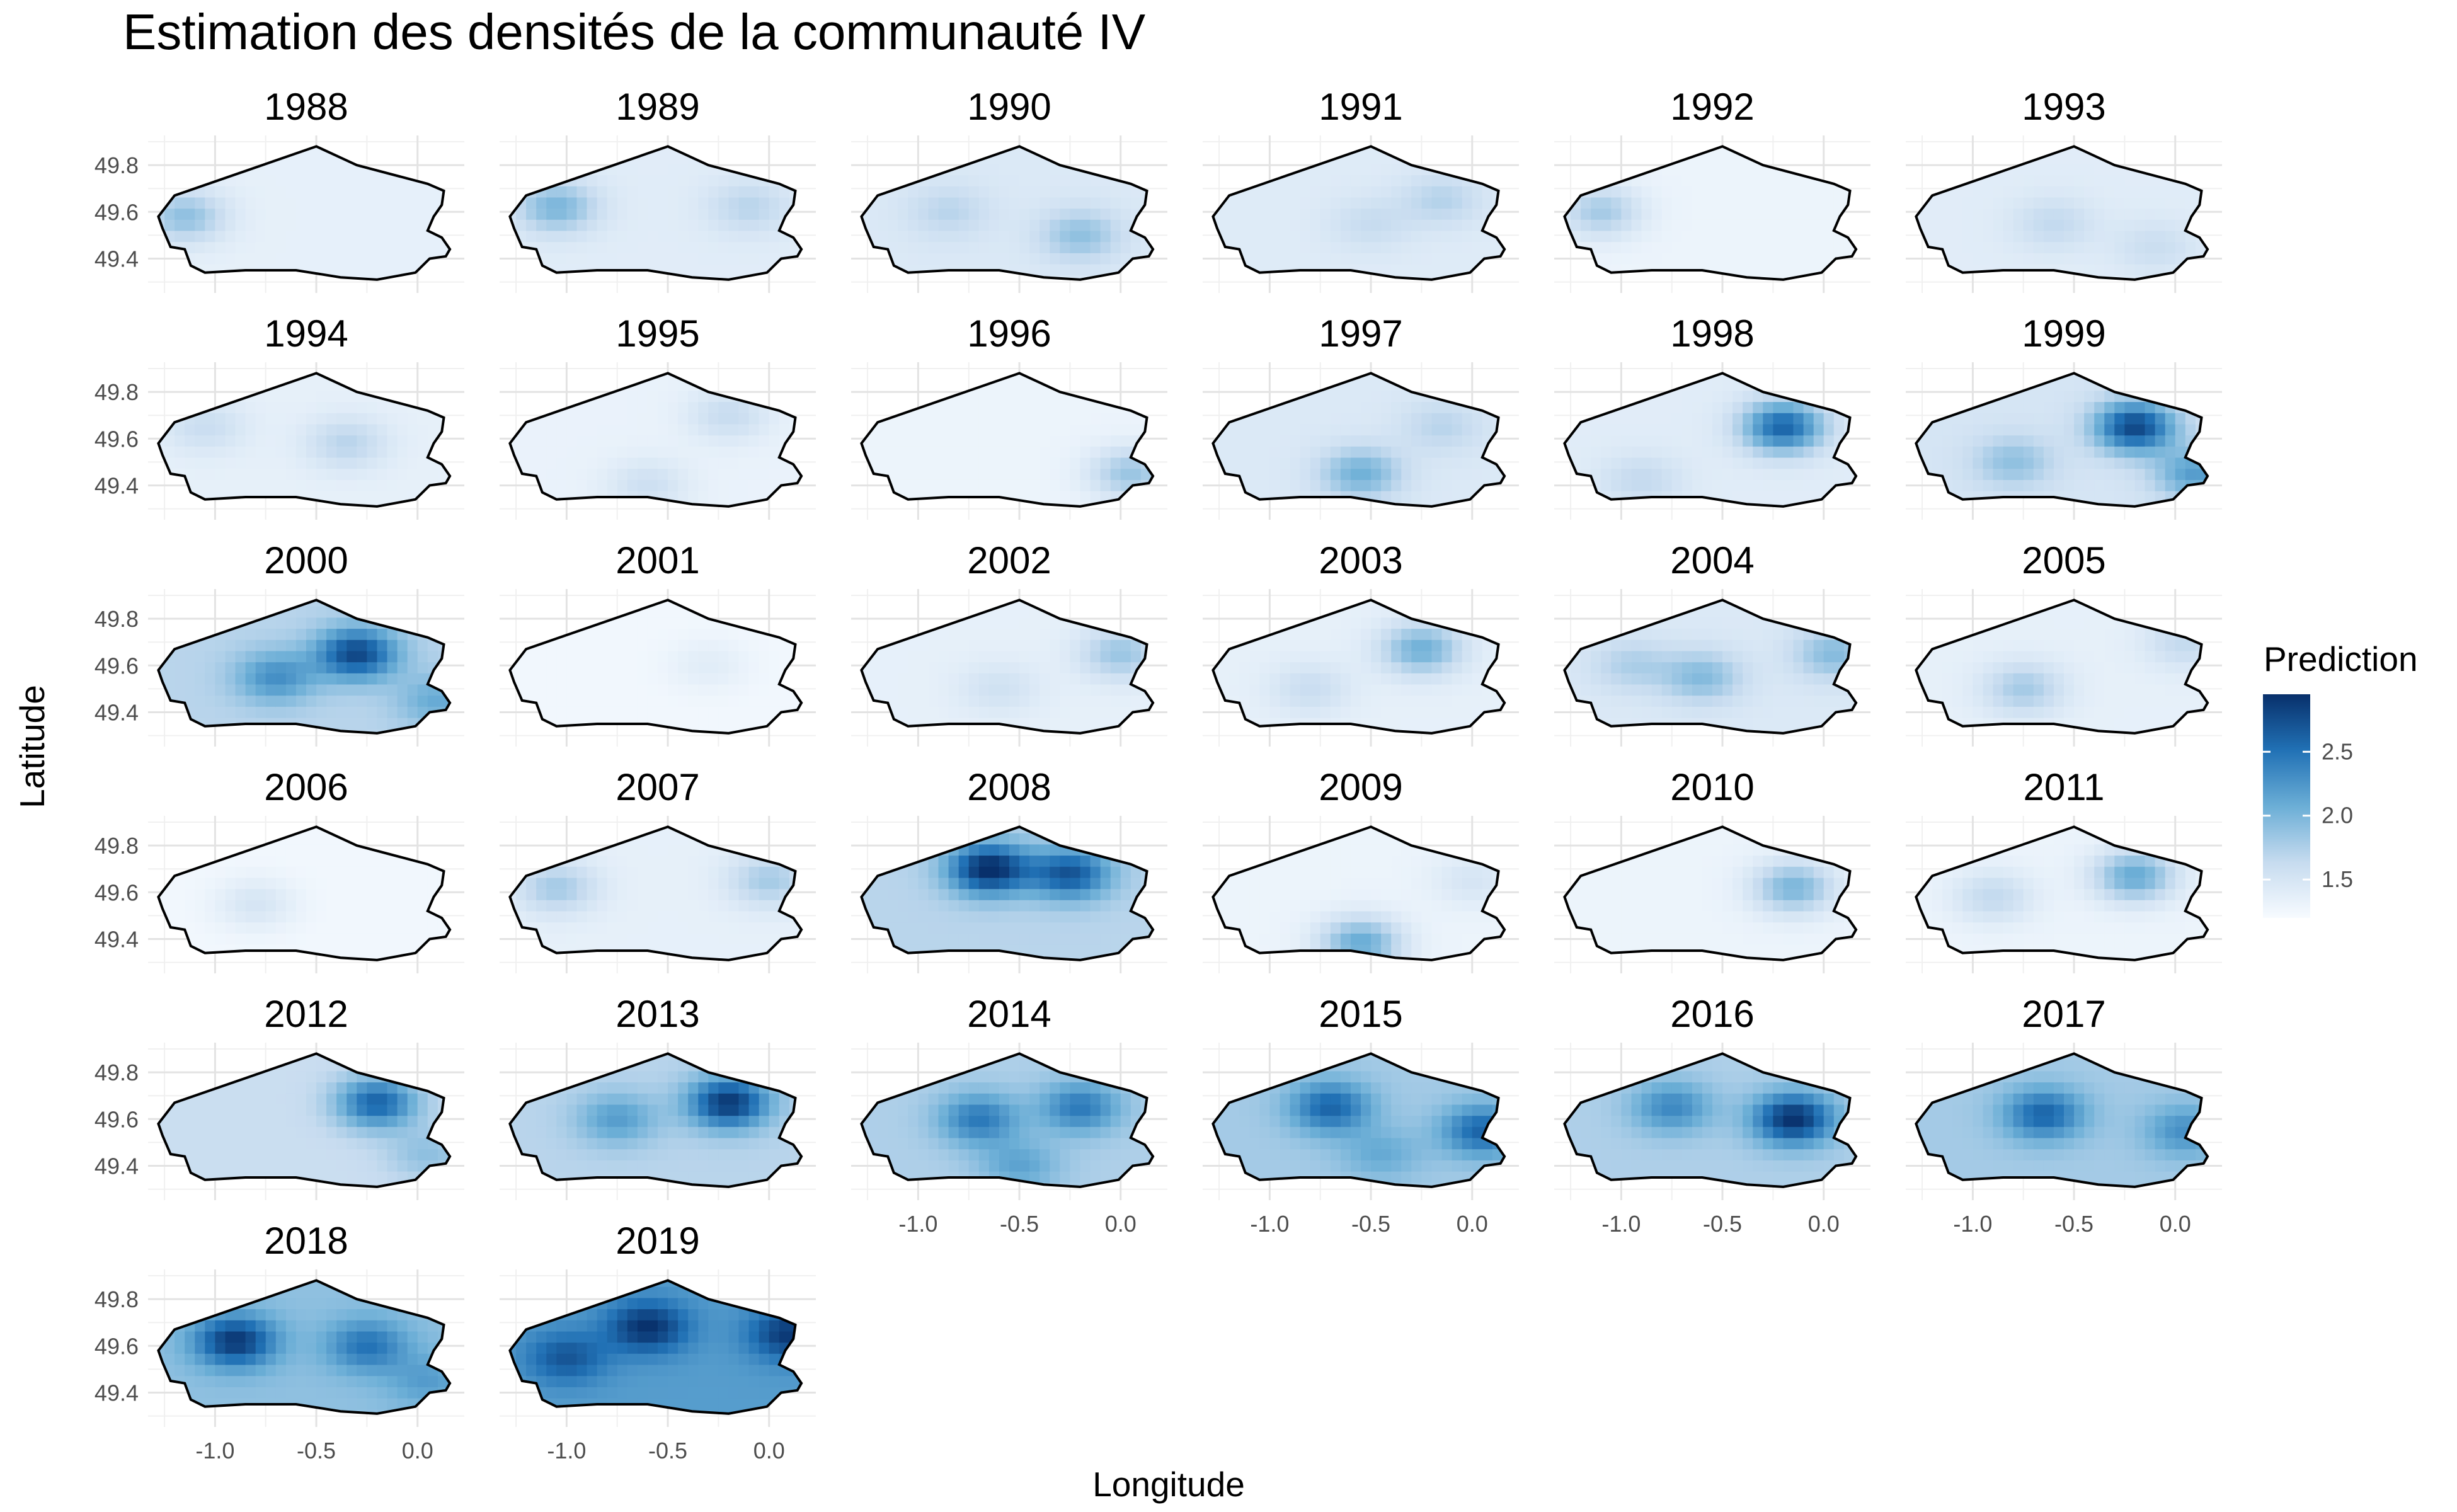  I want to click on legend: Prediction 1.5 2.0 2.5, so click(2340, 778).